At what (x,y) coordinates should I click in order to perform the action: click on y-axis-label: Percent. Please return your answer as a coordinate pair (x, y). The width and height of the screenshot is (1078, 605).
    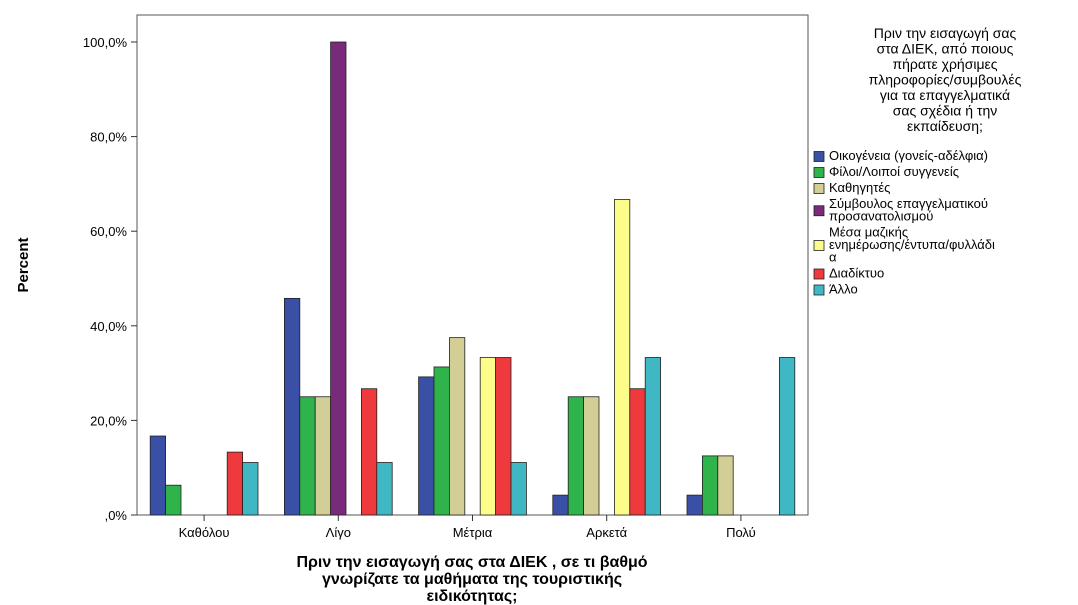
    Looking at the image, I should click on (23, 264).